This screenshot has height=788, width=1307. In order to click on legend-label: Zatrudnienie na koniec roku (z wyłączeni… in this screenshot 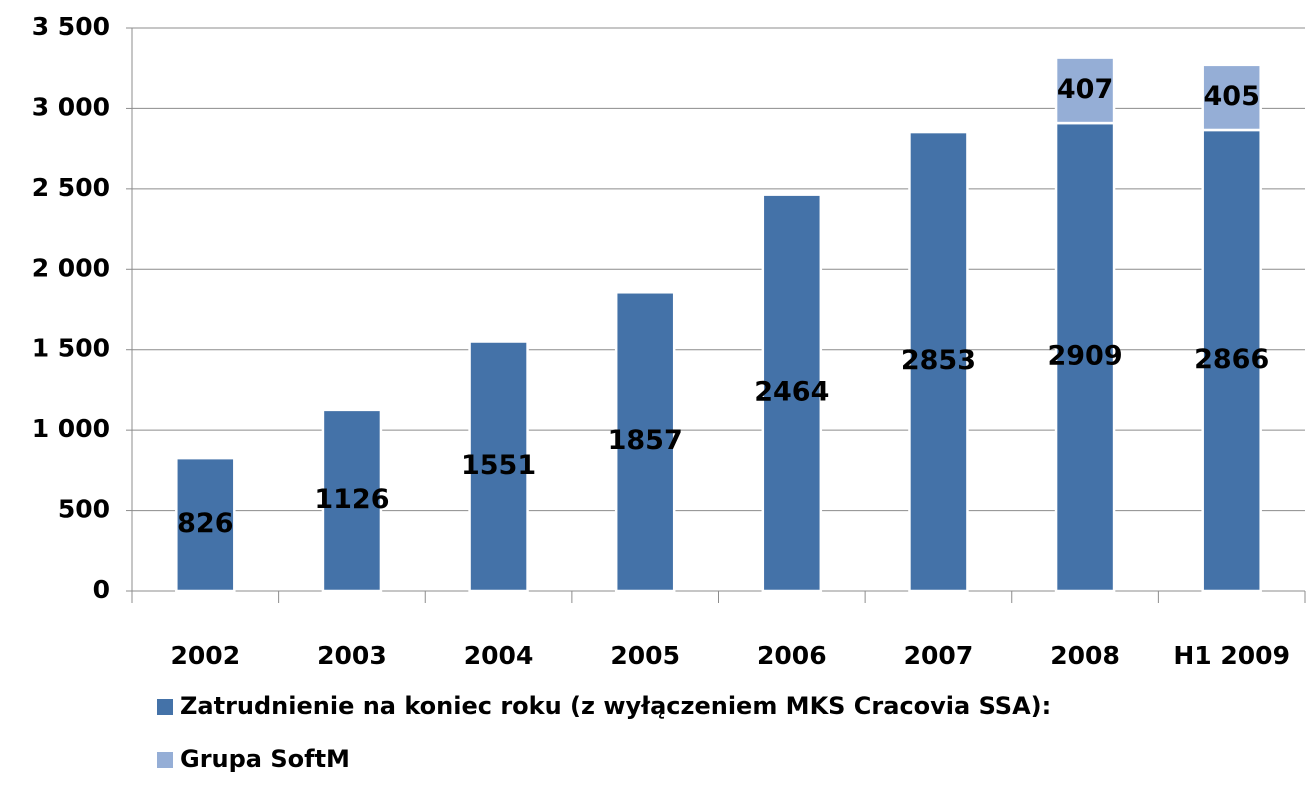, I will do `click(615, 706)`.